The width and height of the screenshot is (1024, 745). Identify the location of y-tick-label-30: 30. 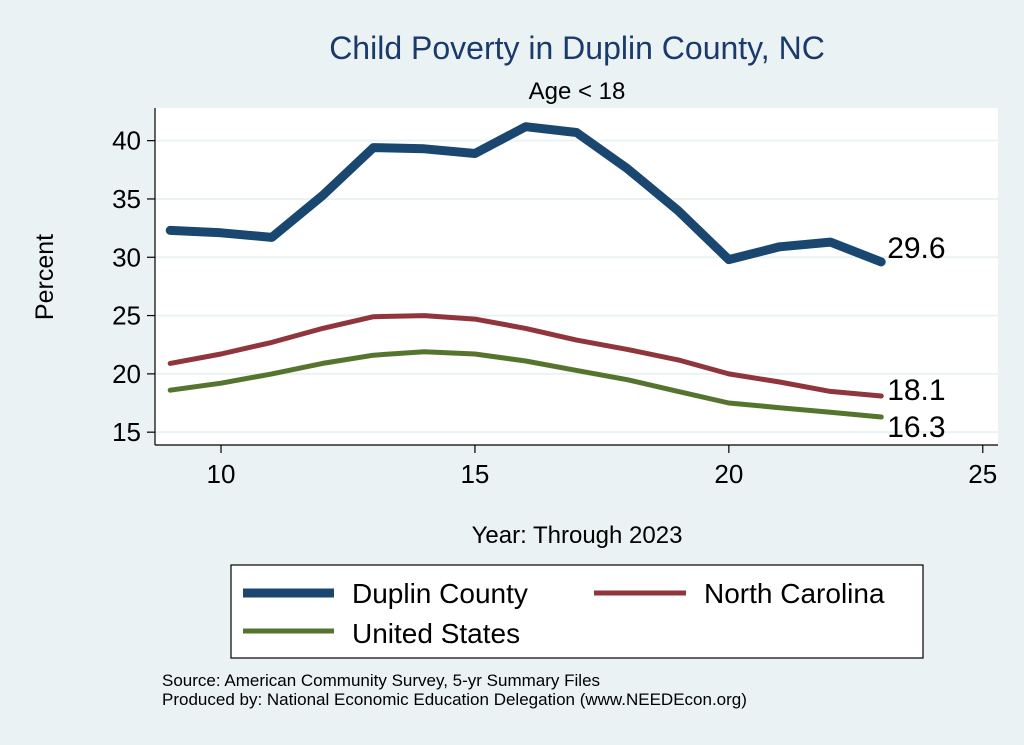
(126, 257).